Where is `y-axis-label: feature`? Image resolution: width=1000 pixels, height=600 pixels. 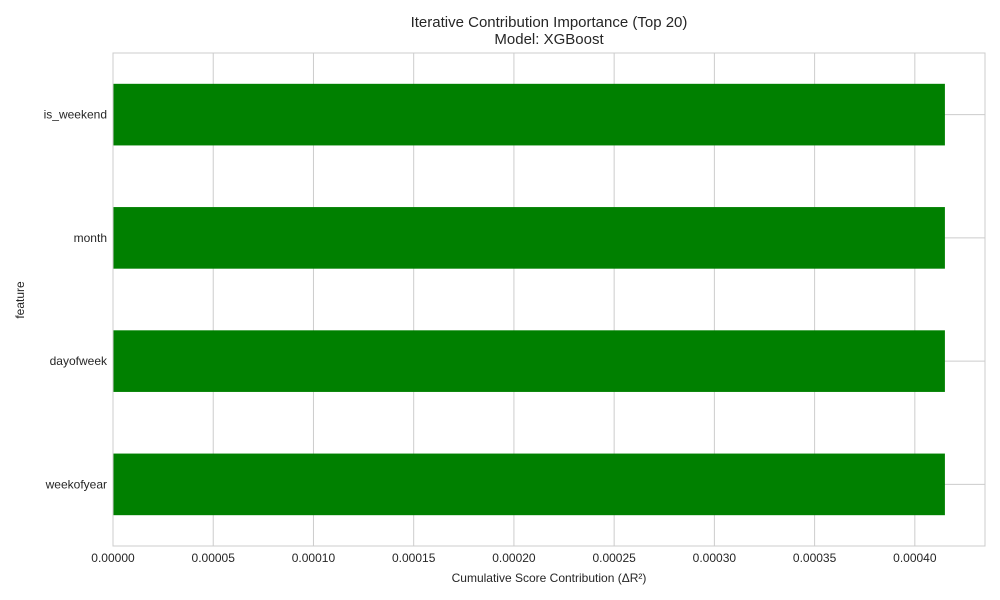
y-axis-label: feature is located at coordinates (20, 300).